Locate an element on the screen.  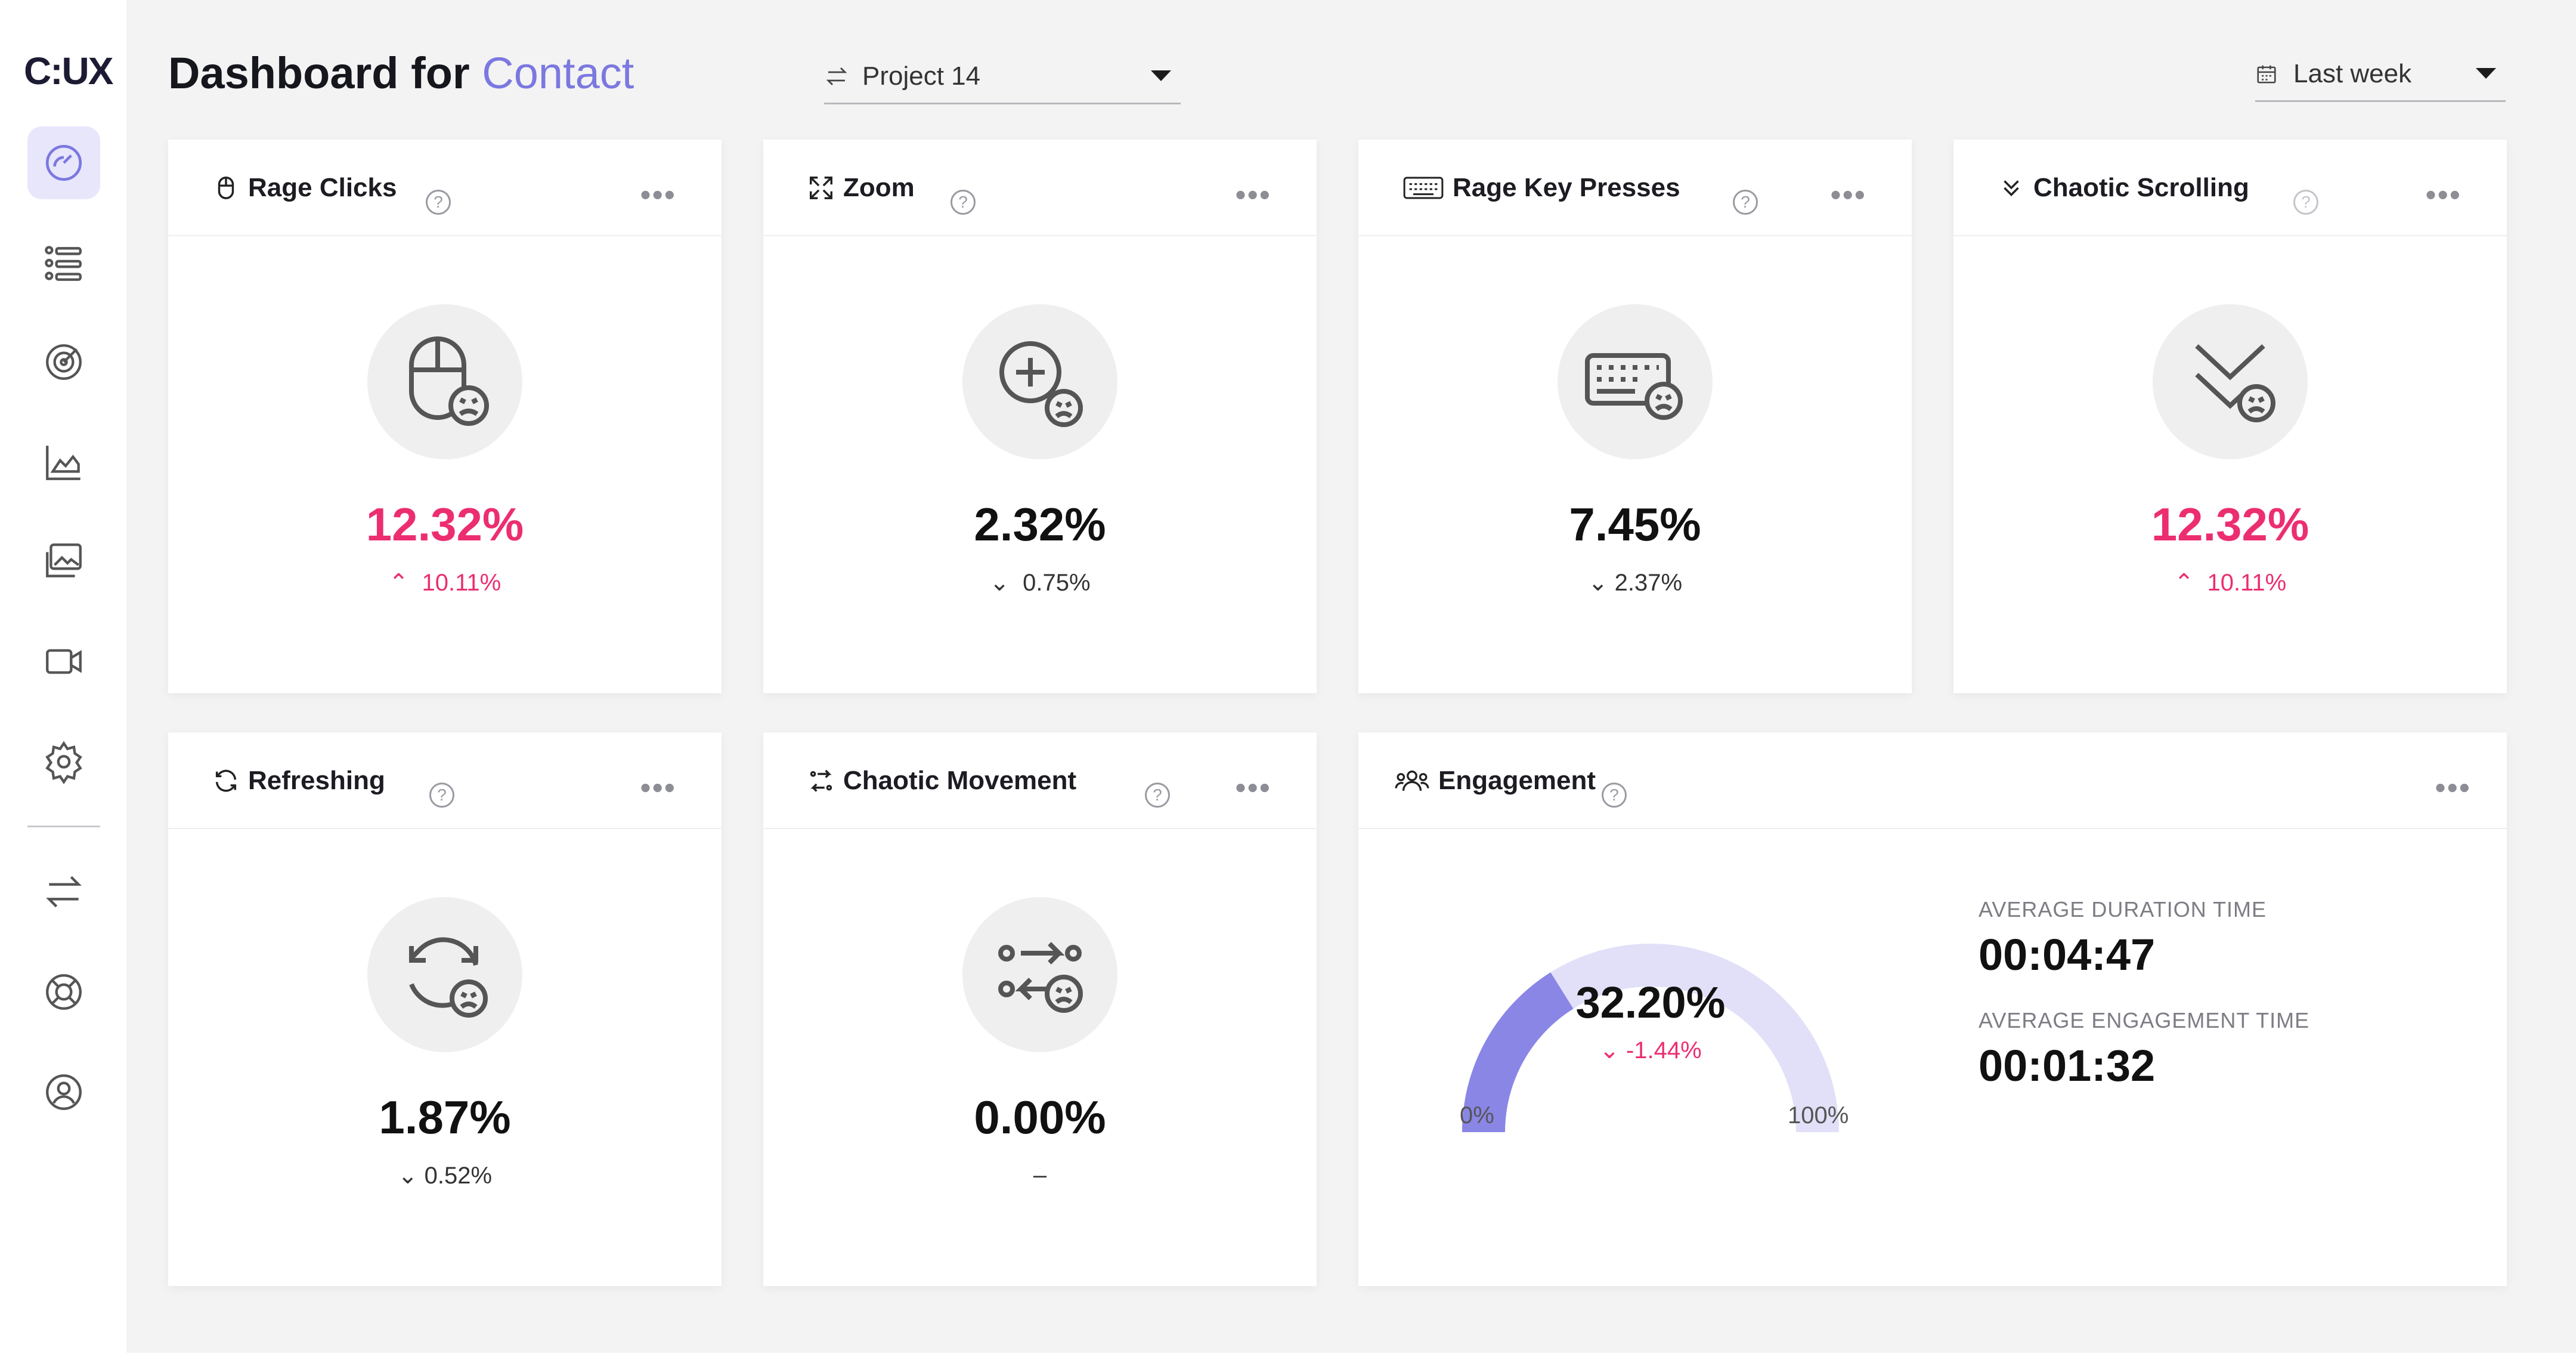
card-title-text: Chaotic Movement is located at coordinates (960, 780).